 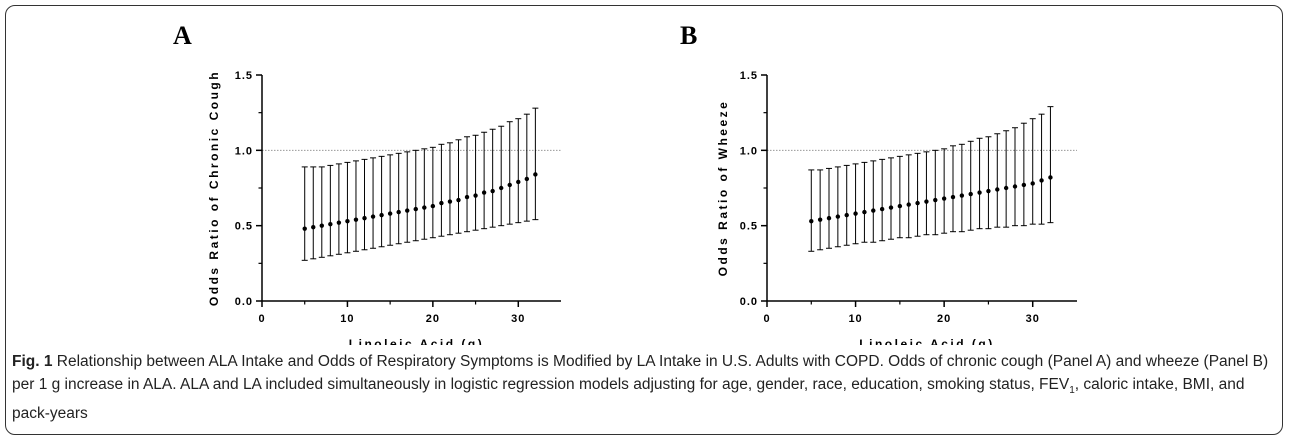 I want to click on panel-letter: B, so click(x=688, y=35).